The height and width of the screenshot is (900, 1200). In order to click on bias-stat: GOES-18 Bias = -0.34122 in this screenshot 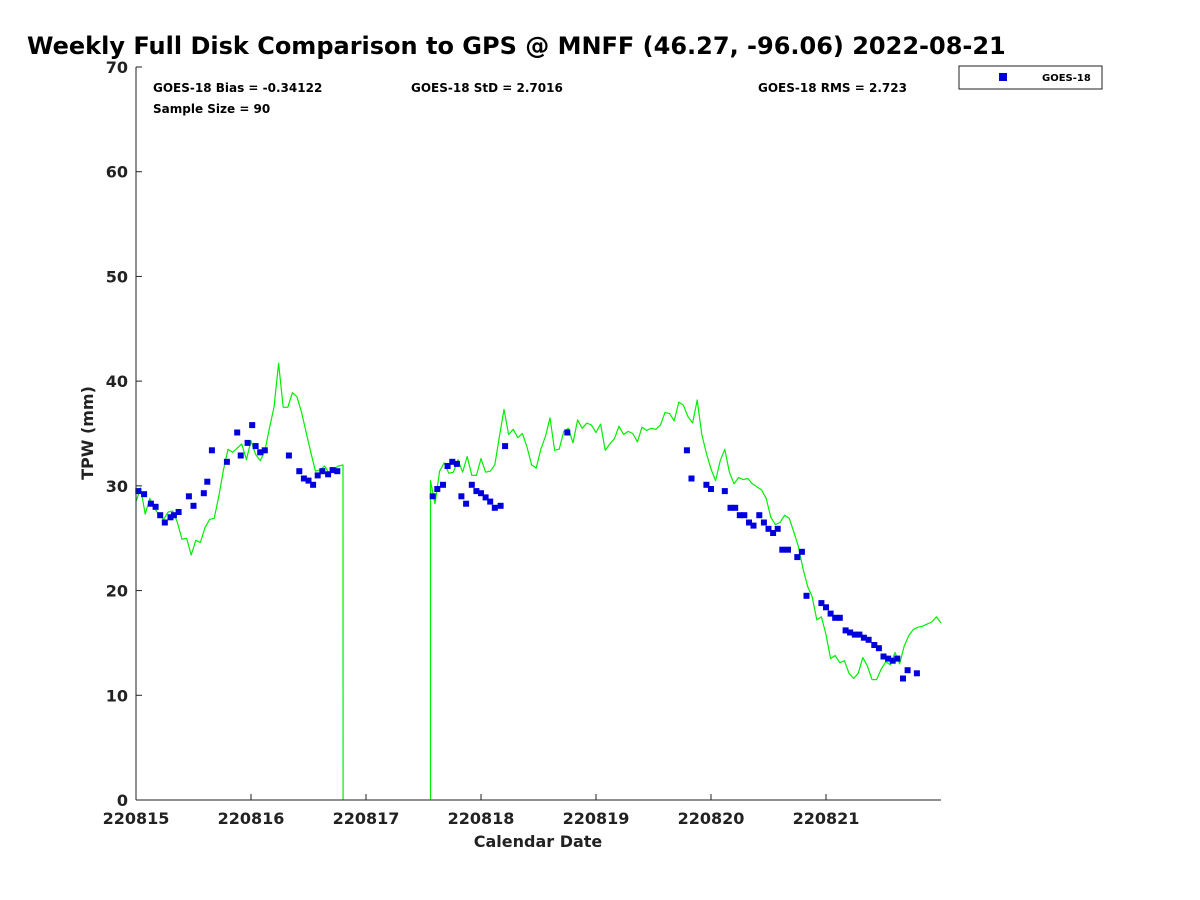, I will do `click(237, 88)`.